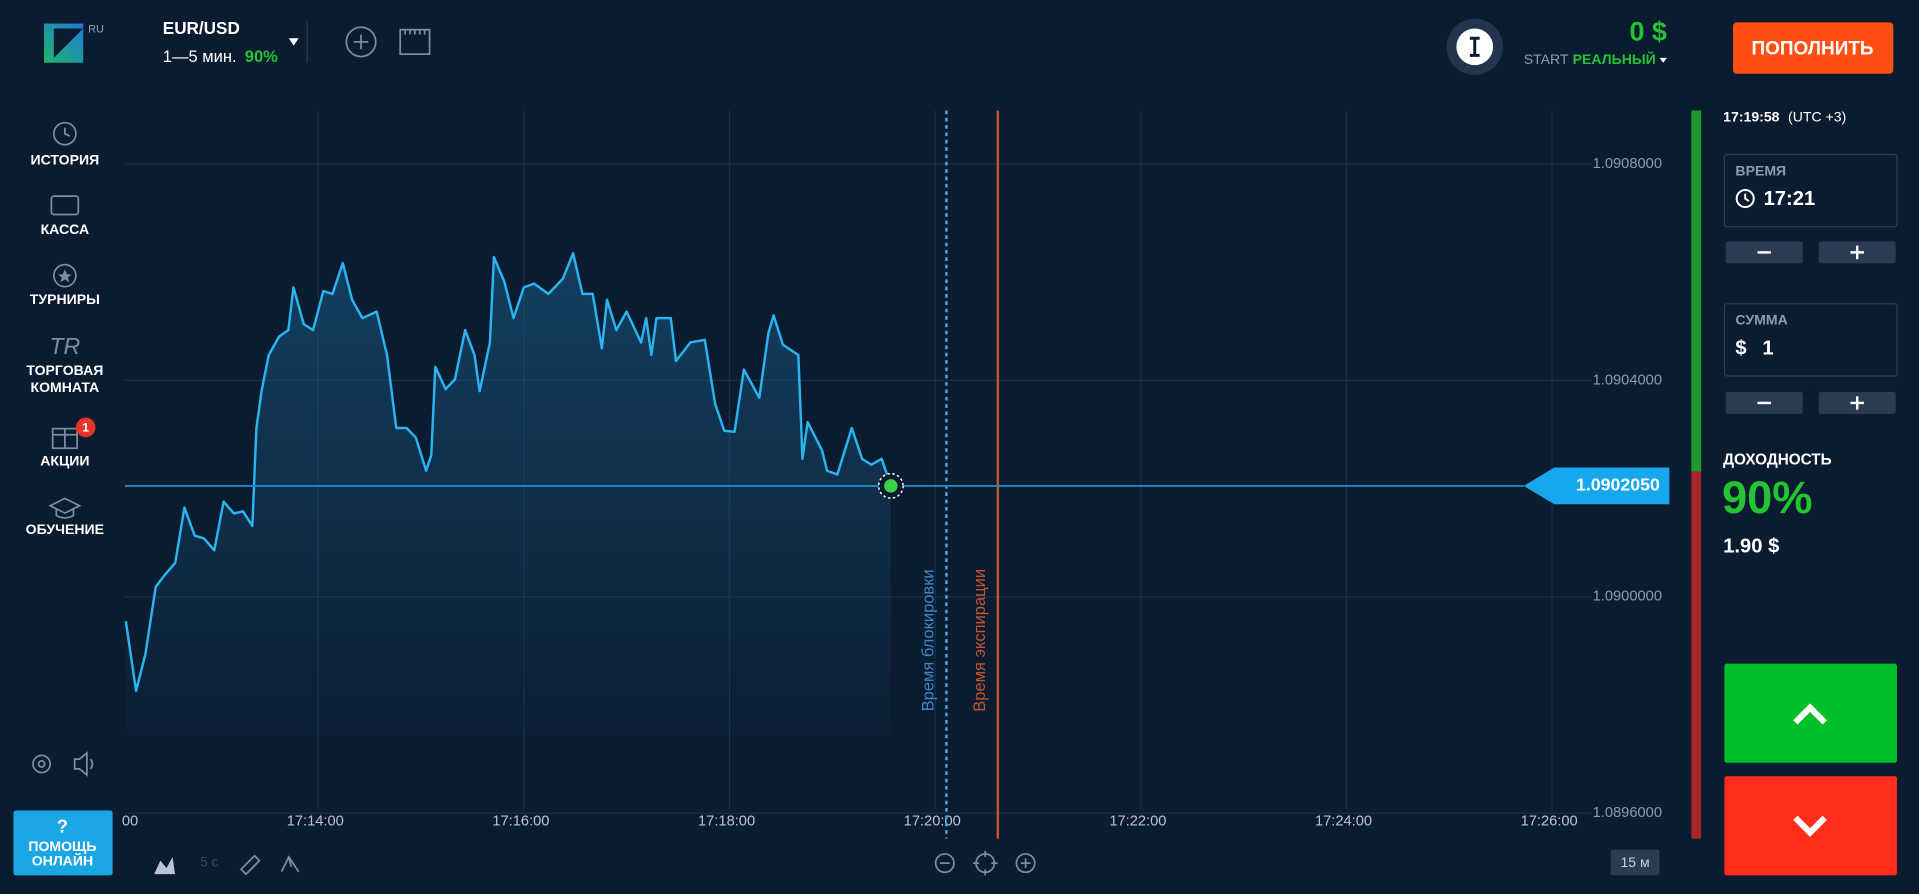  I want to click on help-icon: ?, so click(62, 825).